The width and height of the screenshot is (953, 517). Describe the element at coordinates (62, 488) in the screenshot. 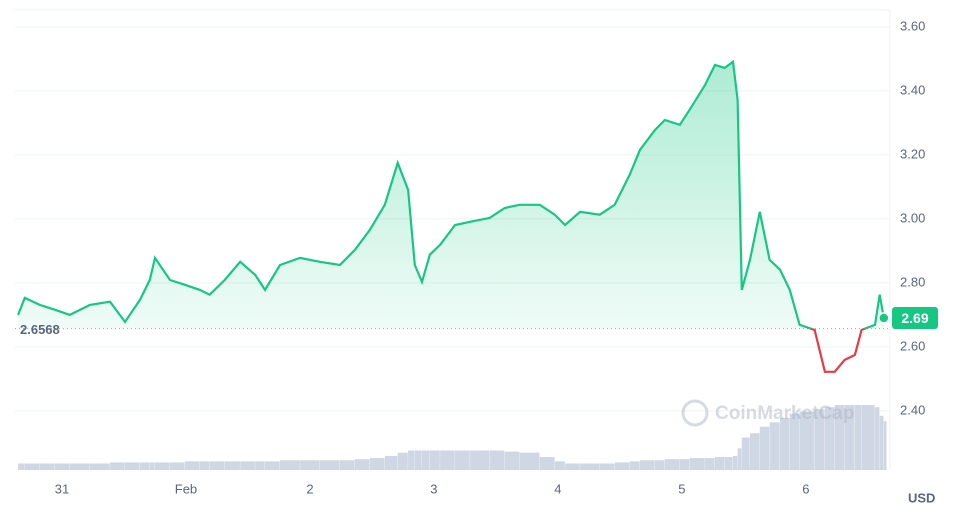

I see `x-tick-label: 31` at that location.